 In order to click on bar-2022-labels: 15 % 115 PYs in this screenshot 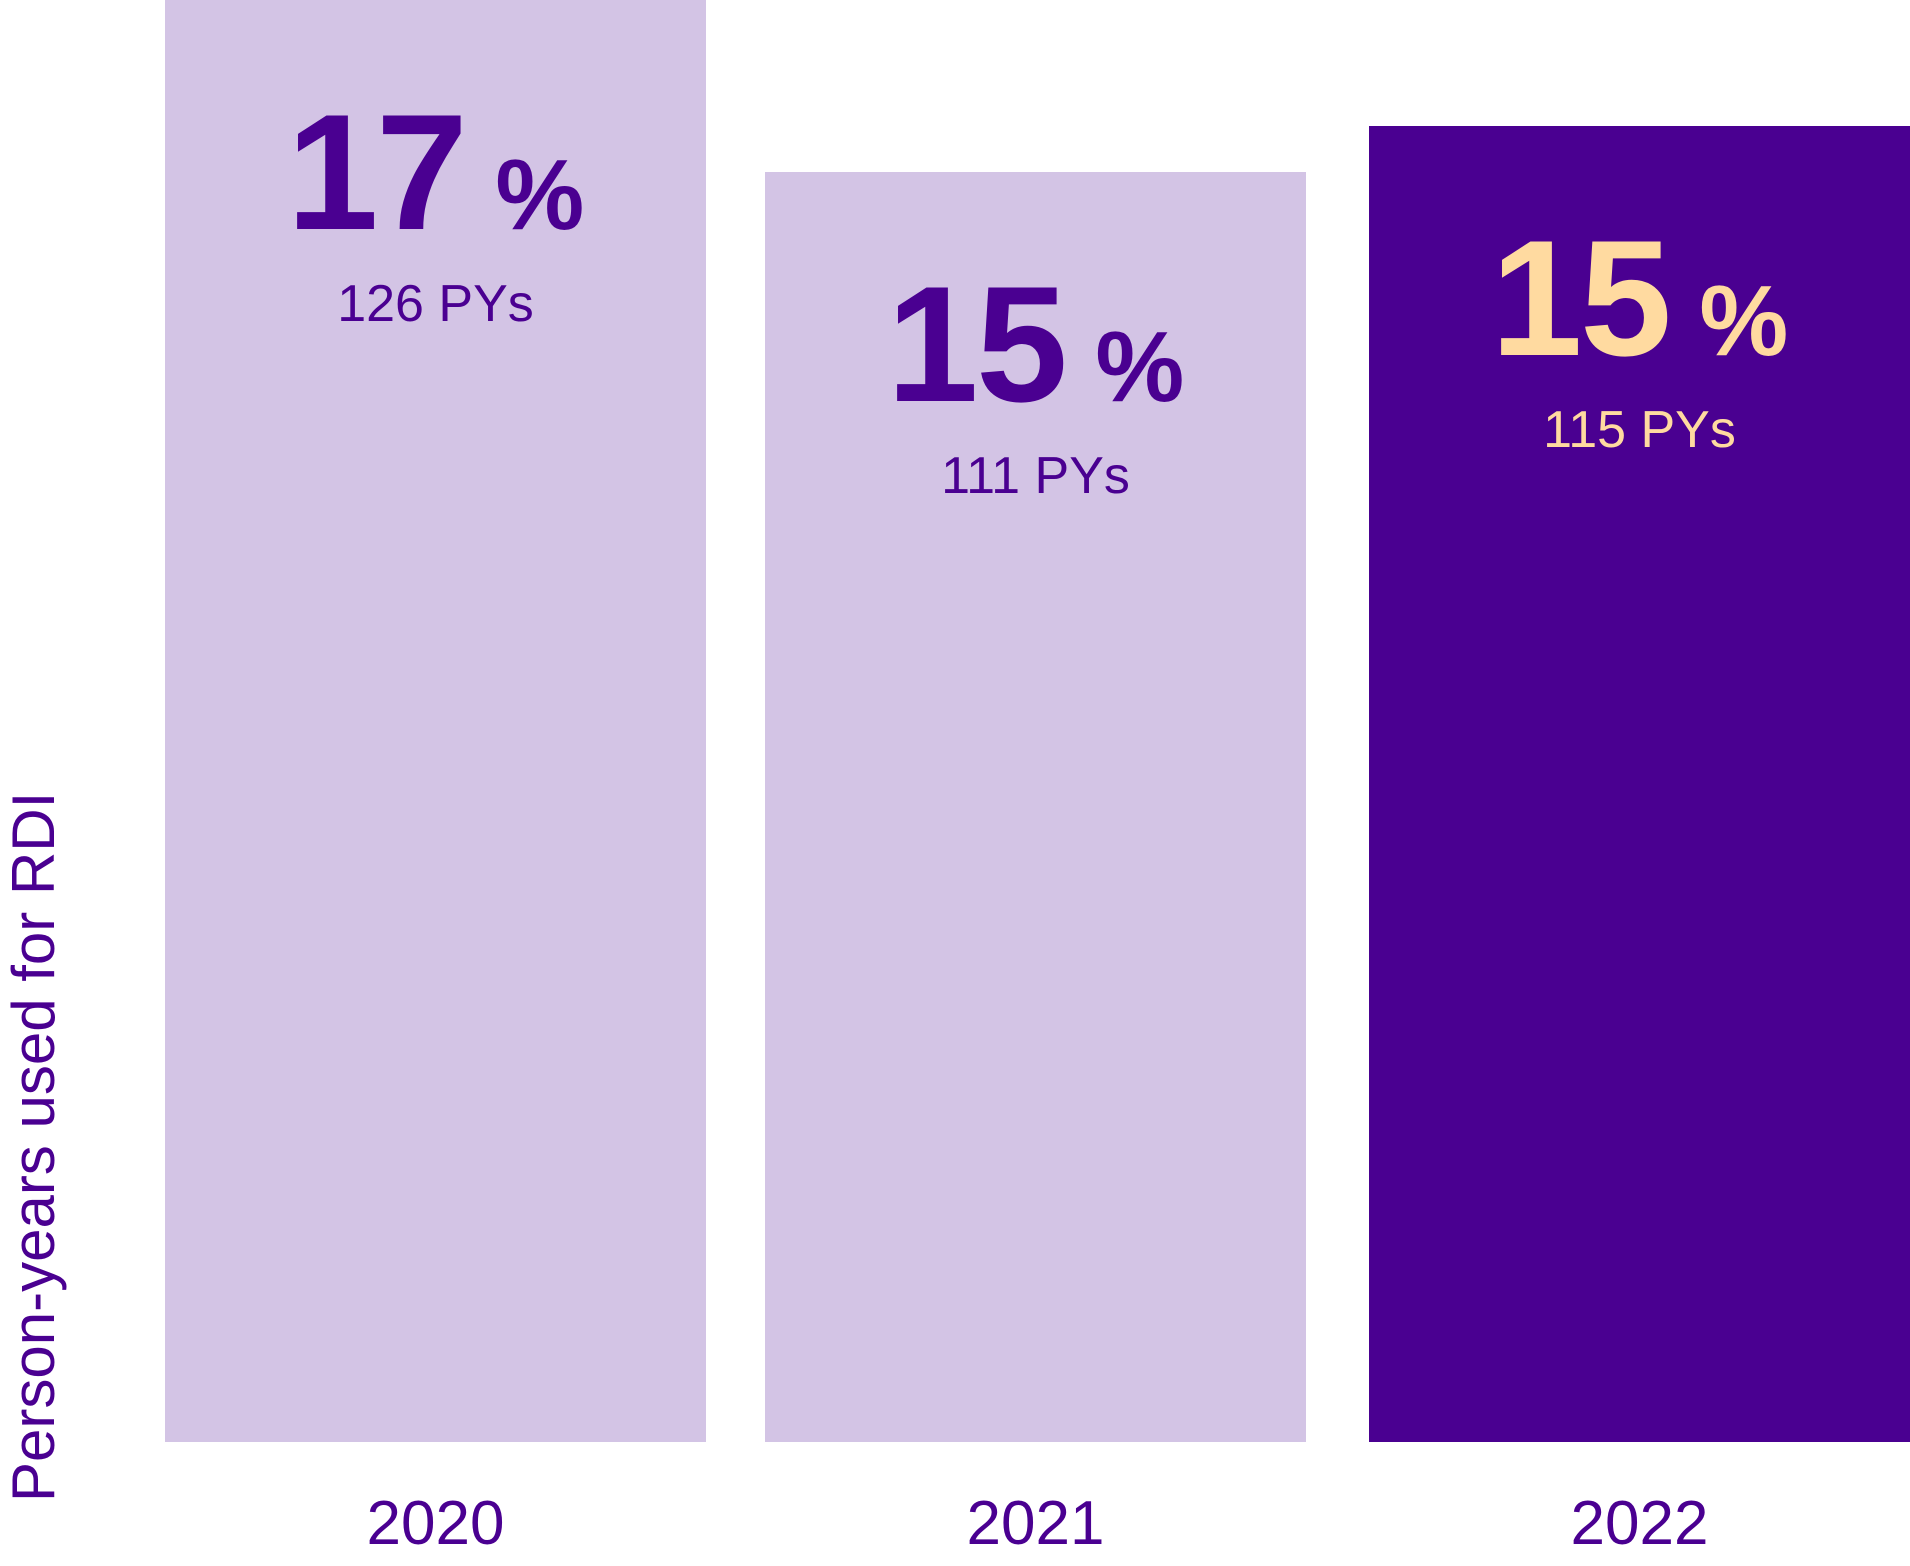, I will do `click(1639, 292)`.